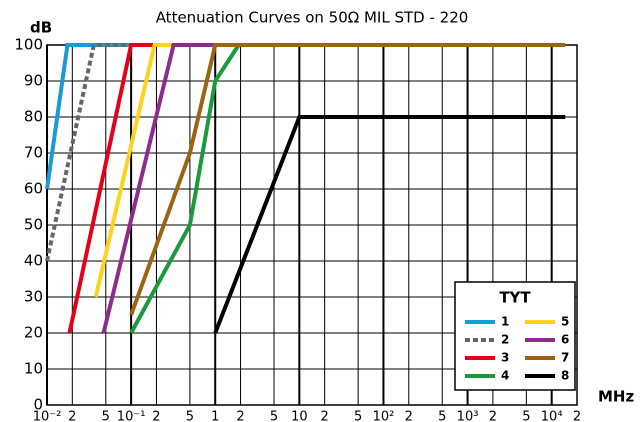 The image size is (641, 422). What do you see at coordinates (33, 189) in the screenshot?
I see `y-tick-label: 60` at bounding box center [33, 189].